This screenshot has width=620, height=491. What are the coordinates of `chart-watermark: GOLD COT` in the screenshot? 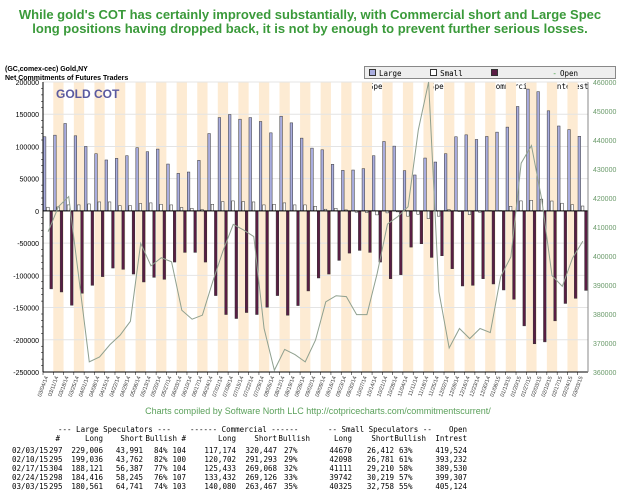 It's located at (88, 94).